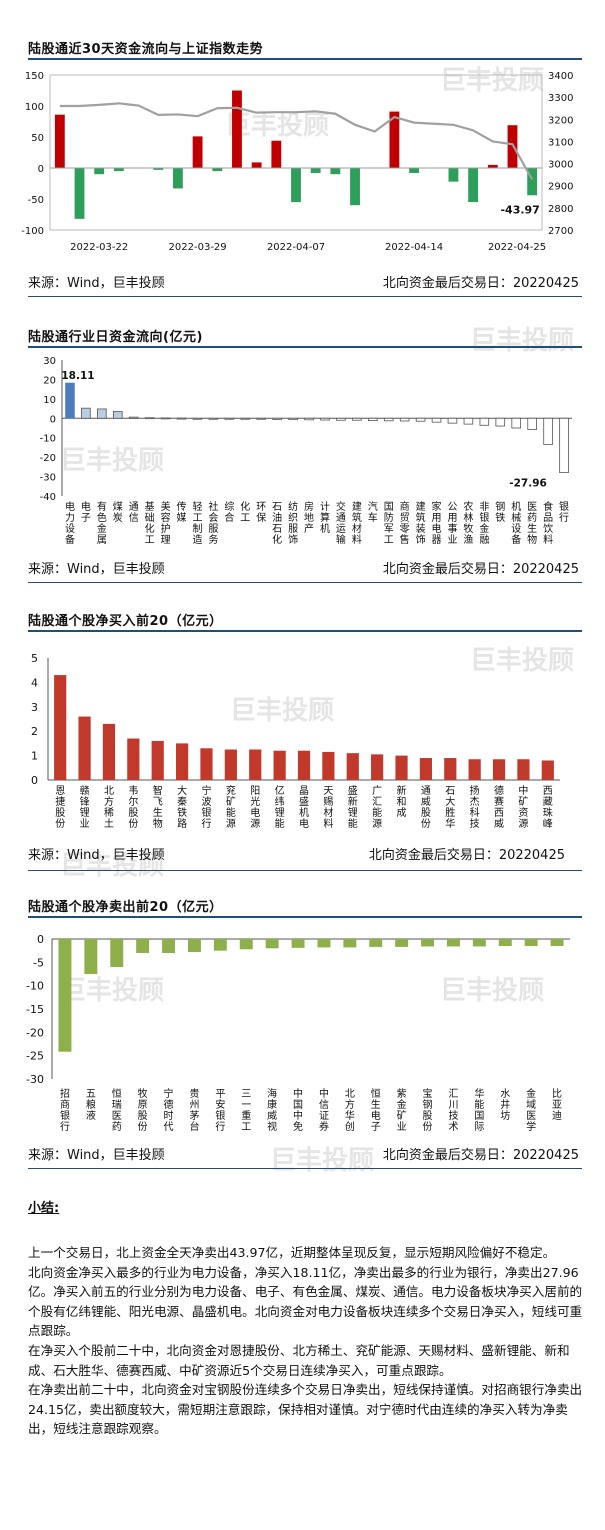 The width and height of the screenshot is (605, 1530). What do you see at coordinates (261, 513) in the screenshot?
I see `category-label: 环保` at bounding box center [261, 513].